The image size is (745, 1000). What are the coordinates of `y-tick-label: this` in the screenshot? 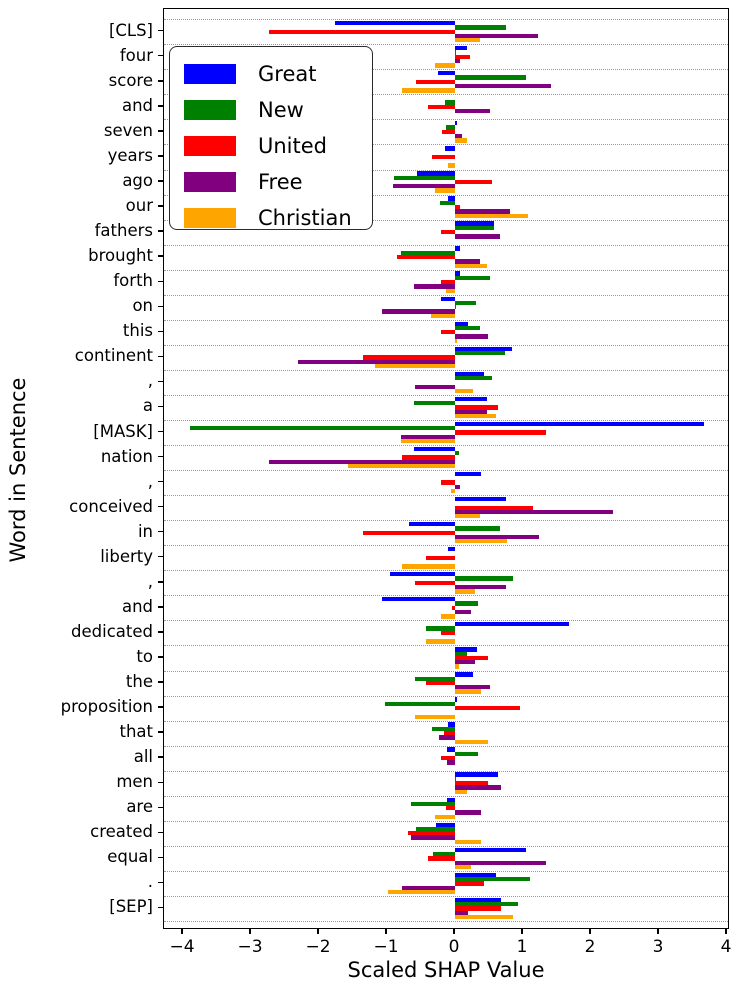 It's located at (137, 331).